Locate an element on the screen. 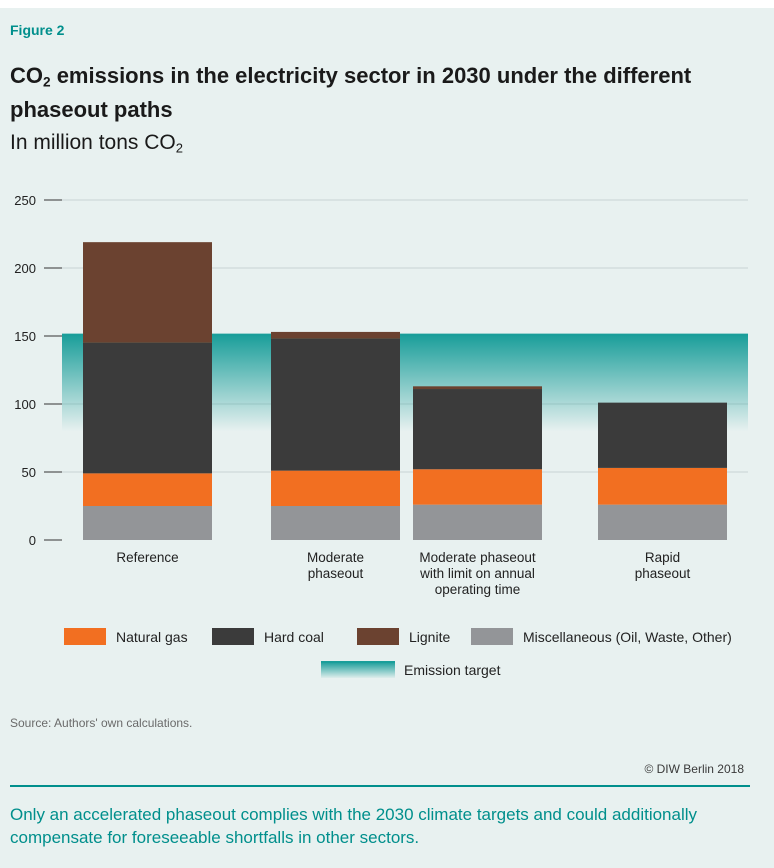 The height and width of the screenshot is (868, 774). copyright: © DIW Berlin 2018 is located at coordinates (694, 769).